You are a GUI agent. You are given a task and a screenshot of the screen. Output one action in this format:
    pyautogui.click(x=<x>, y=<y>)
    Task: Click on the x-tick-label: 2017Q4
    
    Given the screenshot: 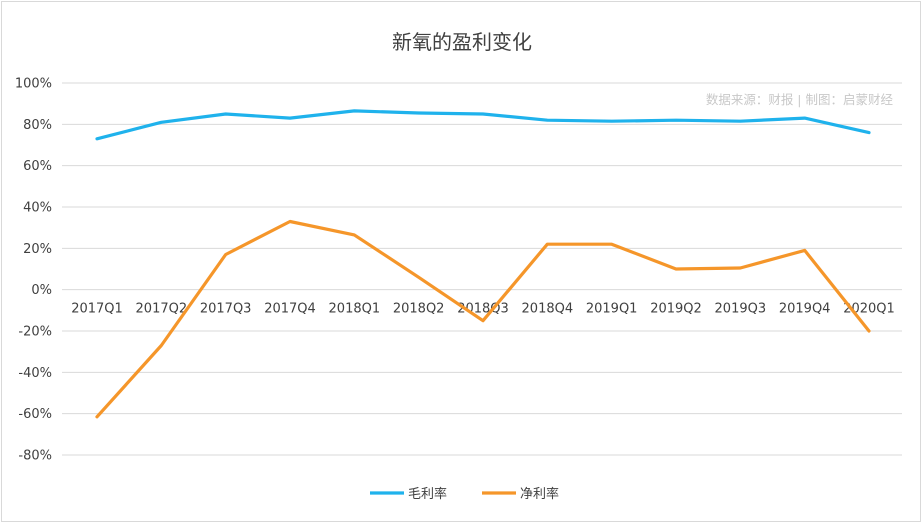 What is the action you would take?
    pyautogui.click(x=290, y=309)
    